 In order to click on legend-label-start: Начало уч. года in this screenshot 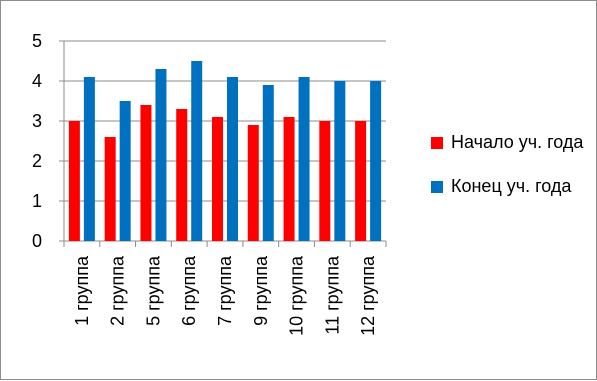, I will do `click(517, 142)`.